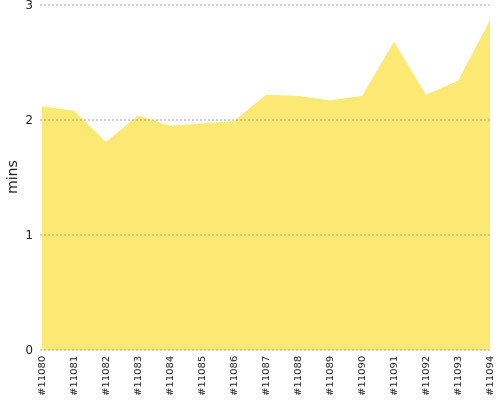 Image resolution: width=500 pixels, height=400 pixels. What do you see at coordinates (29, 6) in the screenshot?
I see `y-tick-label: 3` at bounding box center [29, 6].